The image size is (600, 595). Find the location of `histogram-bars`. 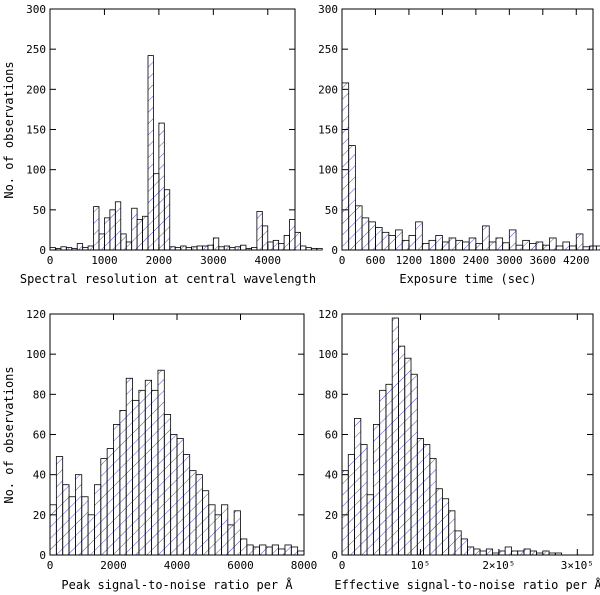

histogram-bars is located at coordinates (452, 436).